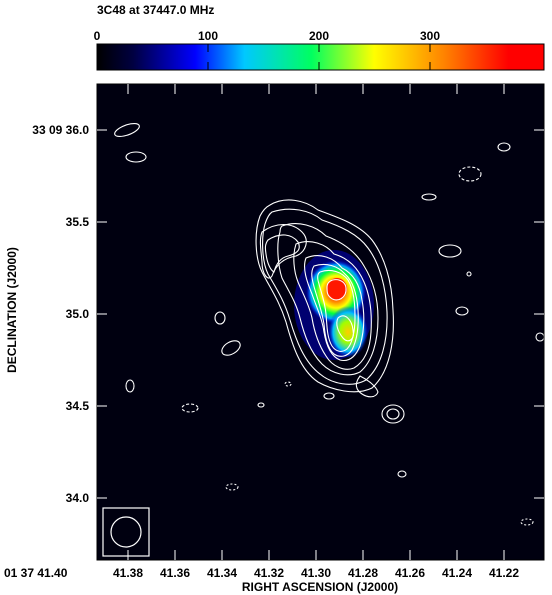  I want to click on x-tick-label: 41.32, so click(269, 573).